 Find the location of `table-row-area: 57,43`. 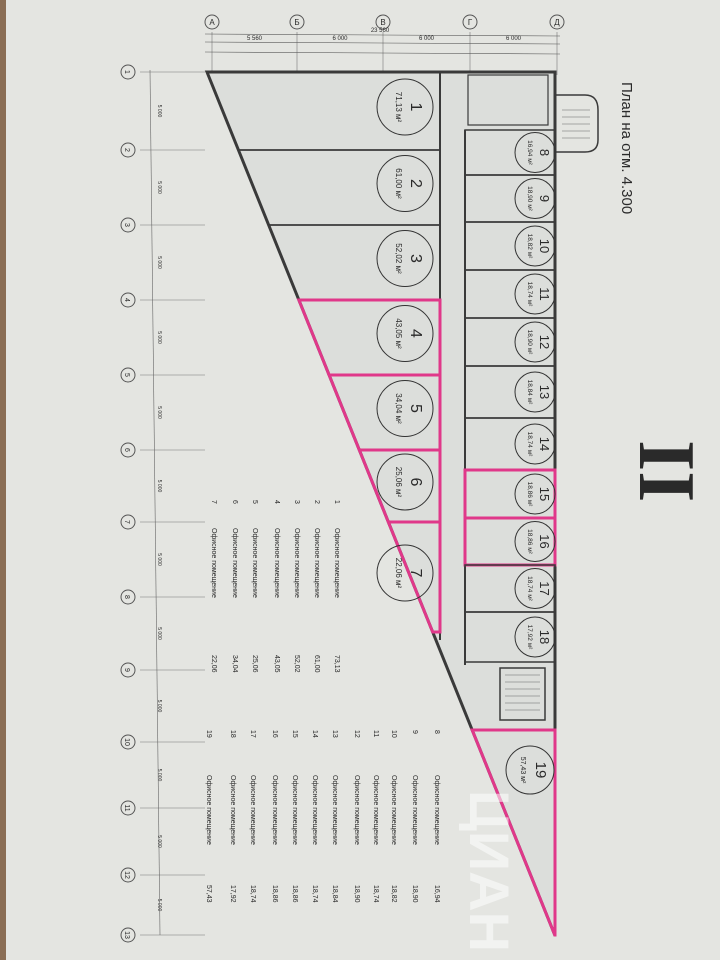

table-row-area: 57,43 is located at coordinates (208, 894).